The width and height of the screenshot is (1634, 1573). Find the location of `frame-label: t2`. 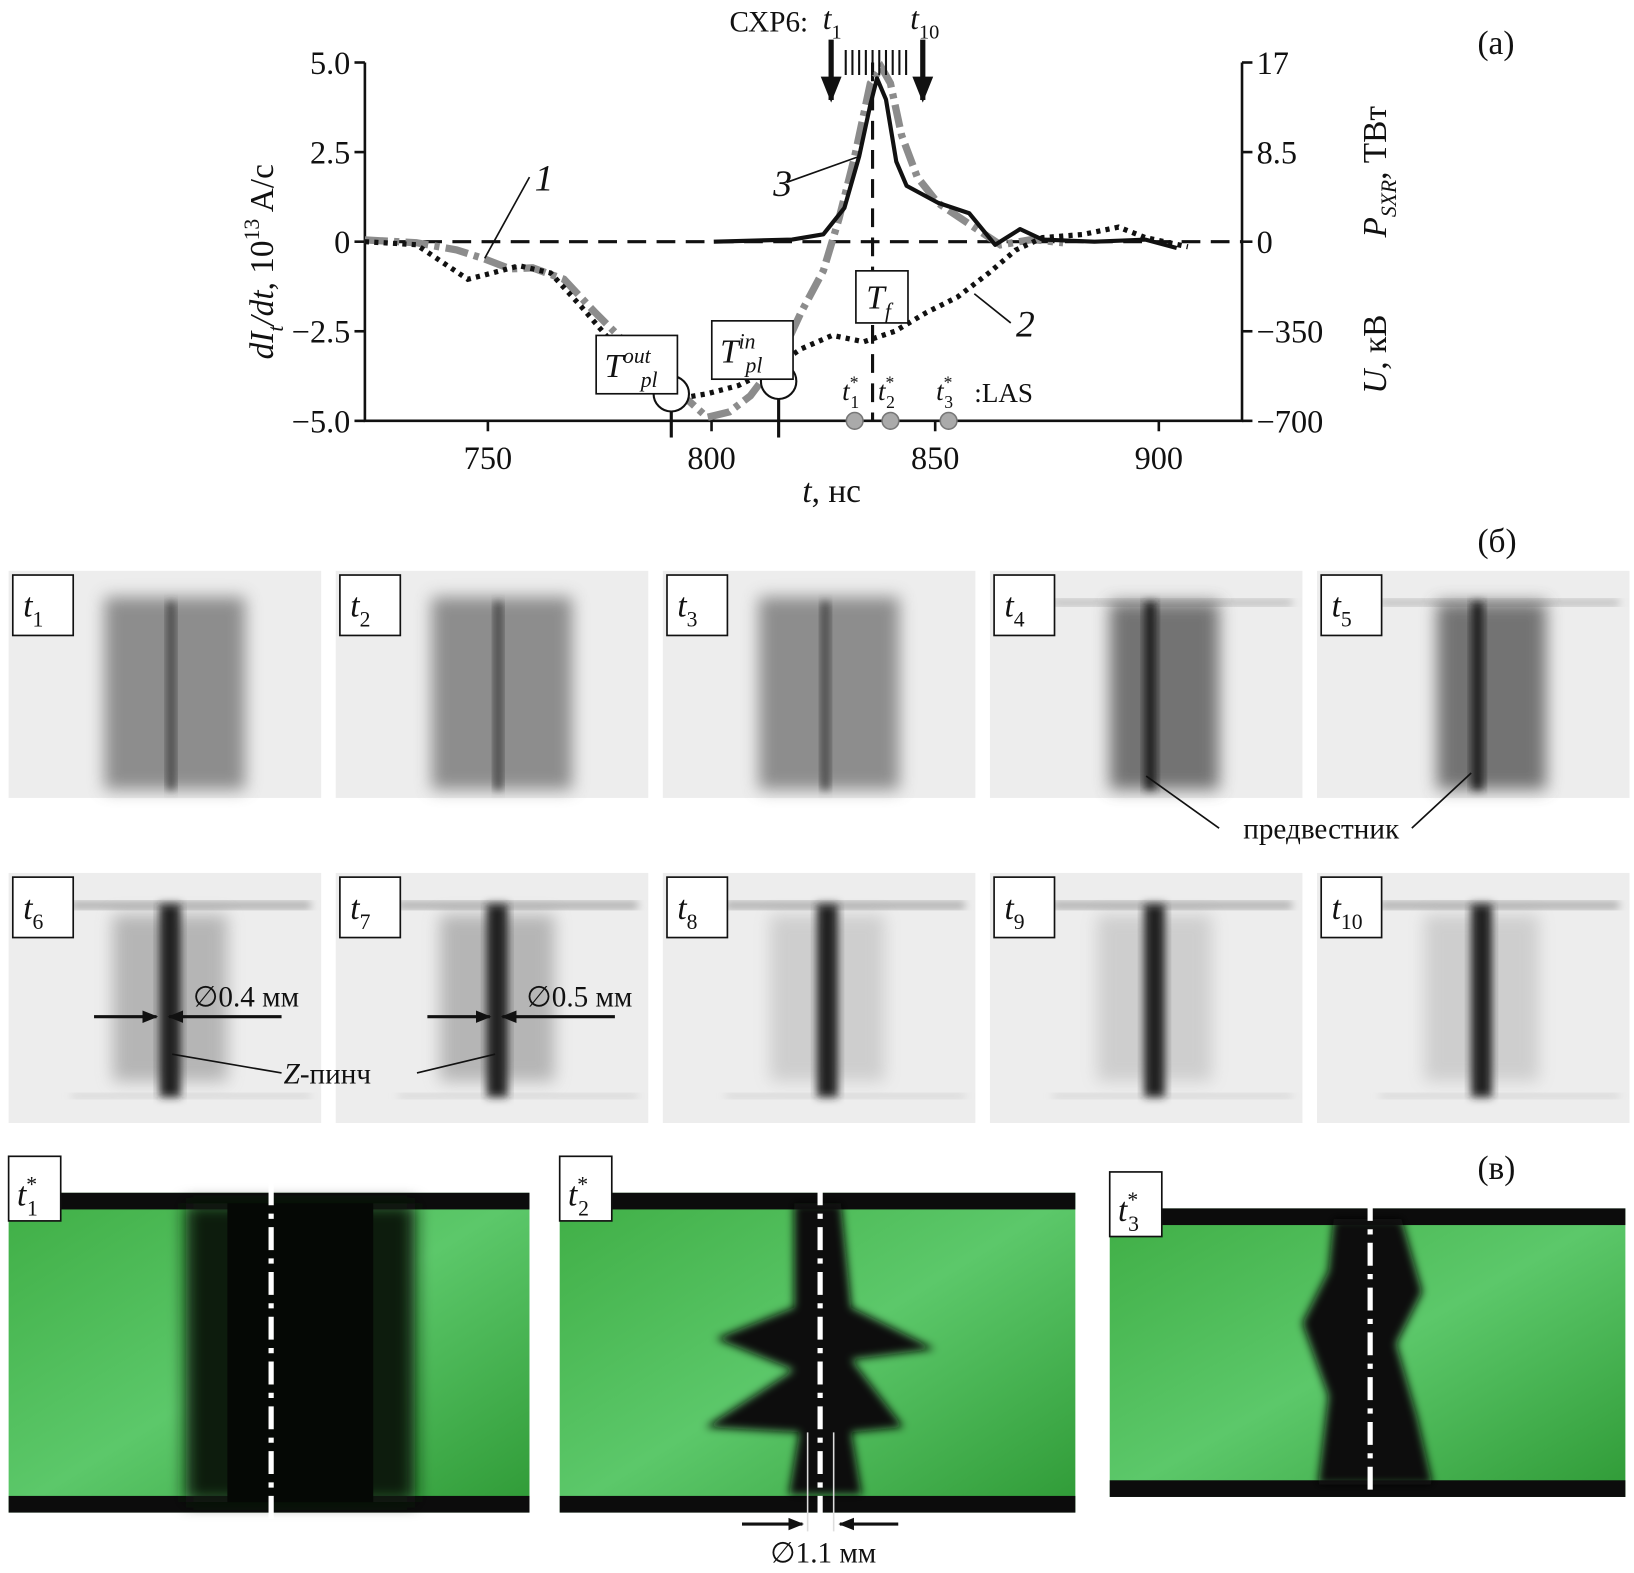

frame-label: t2 is located at coordinates (360, 610).